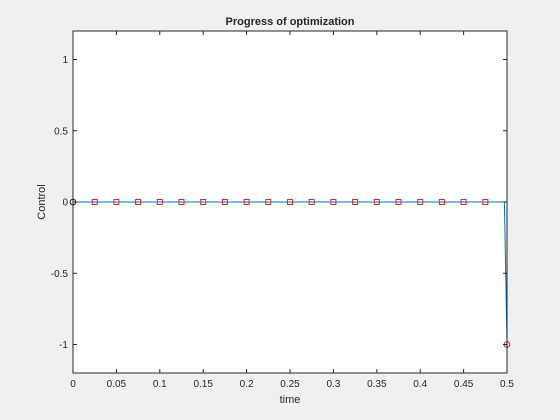  Describe the element at coordinates (420, 384) in the screenshot. I see `x-tick-label: 0.4` at that location.